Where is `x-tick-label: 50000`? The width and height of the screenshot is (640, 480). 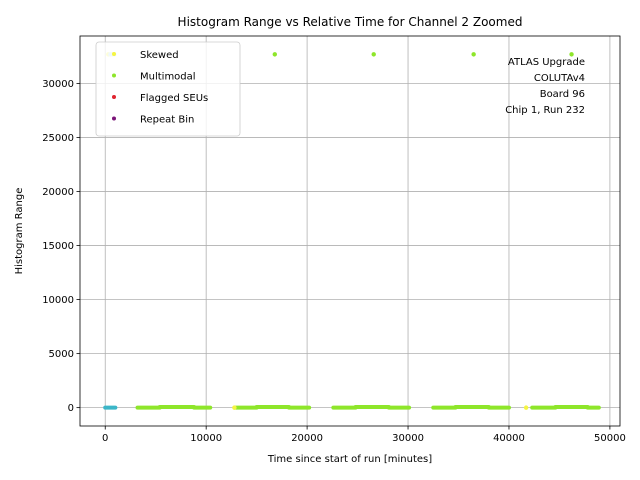 x-tick-label: 50000 is located at coordinates (610, 438).